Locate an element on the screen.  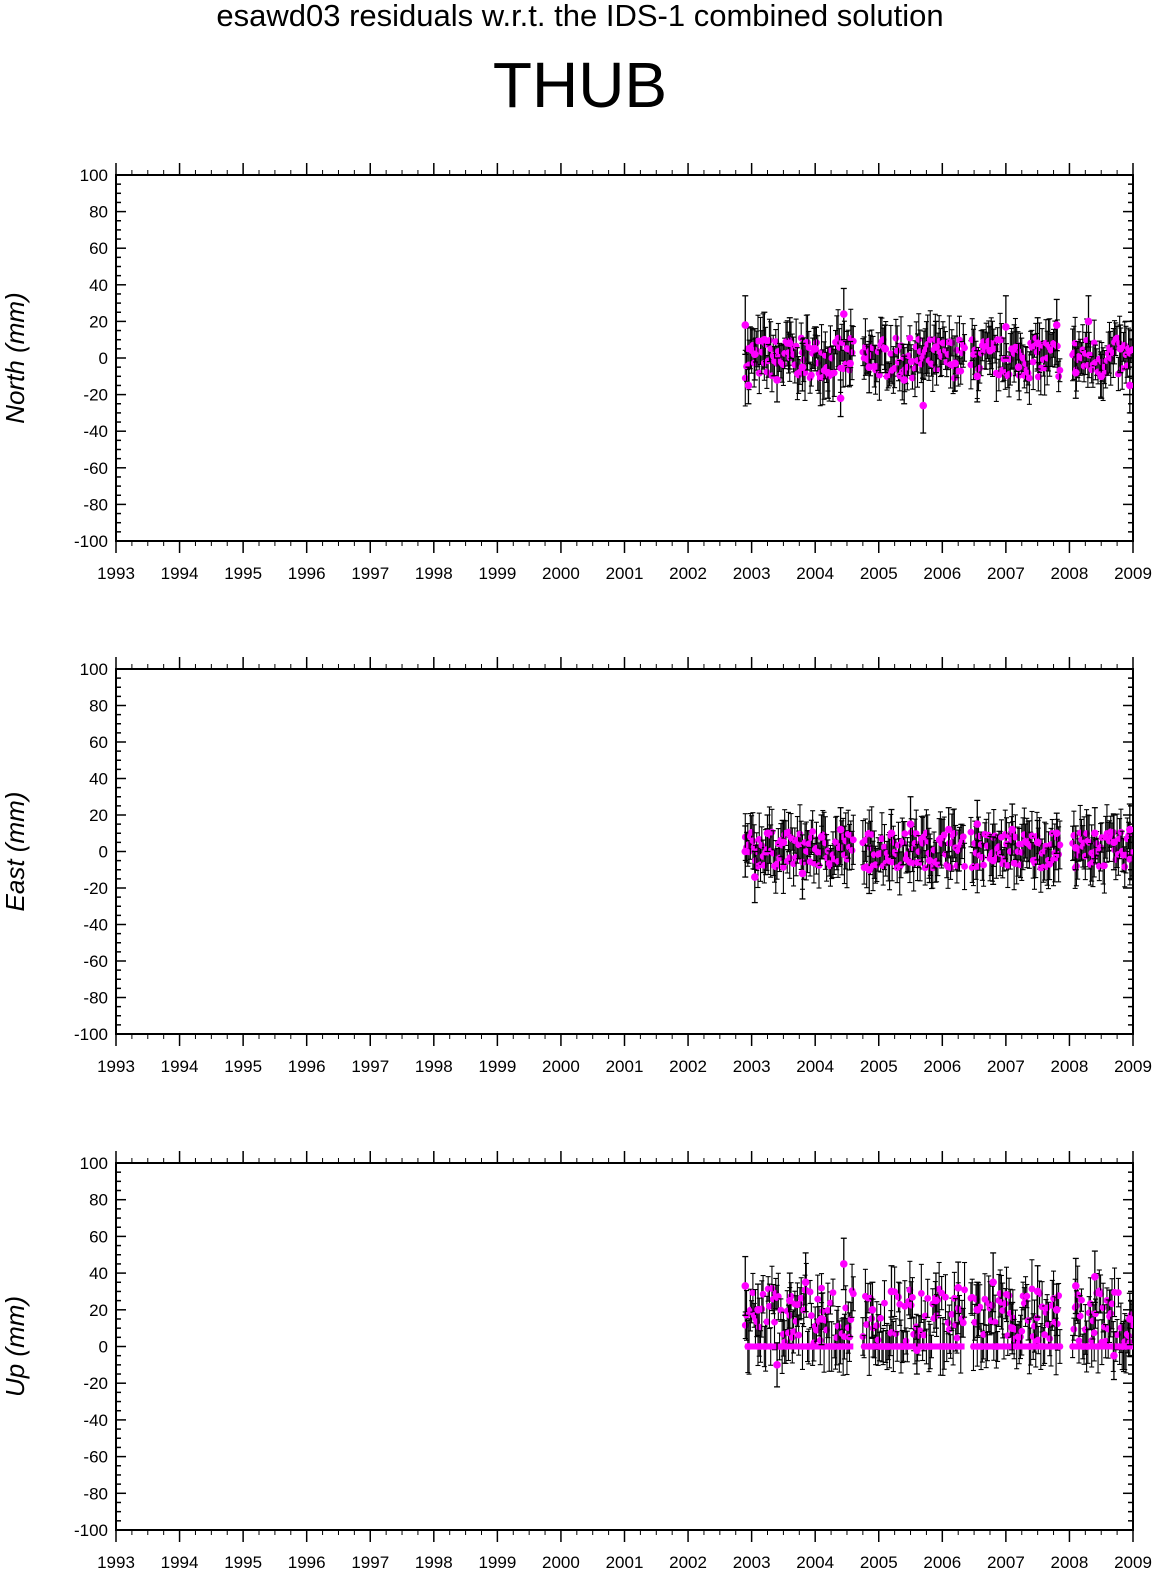
x-tick-label: 2008 is located at coordinates (1070, 1066).